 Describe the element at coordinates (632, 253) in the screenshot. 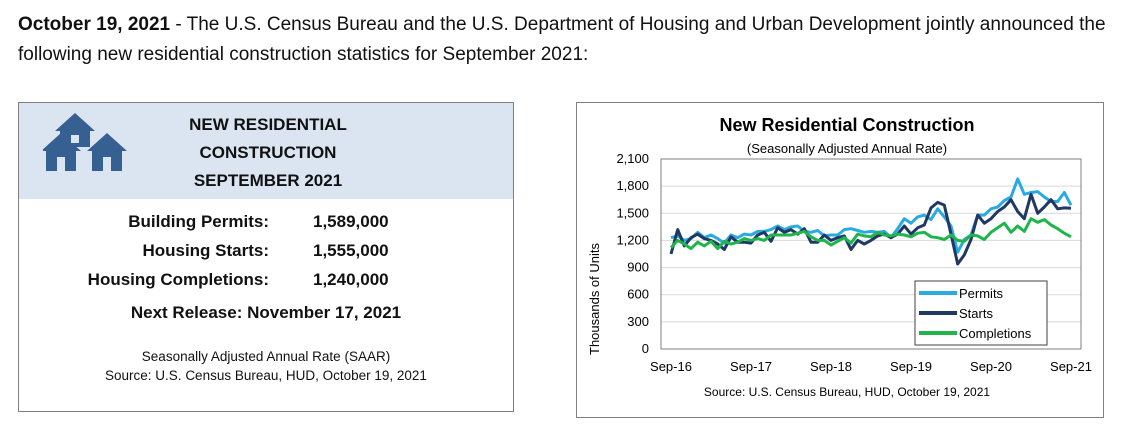

I see `y-ticks: 0 300 600 900 1,200 1,500 1,800 2,100` at that location.